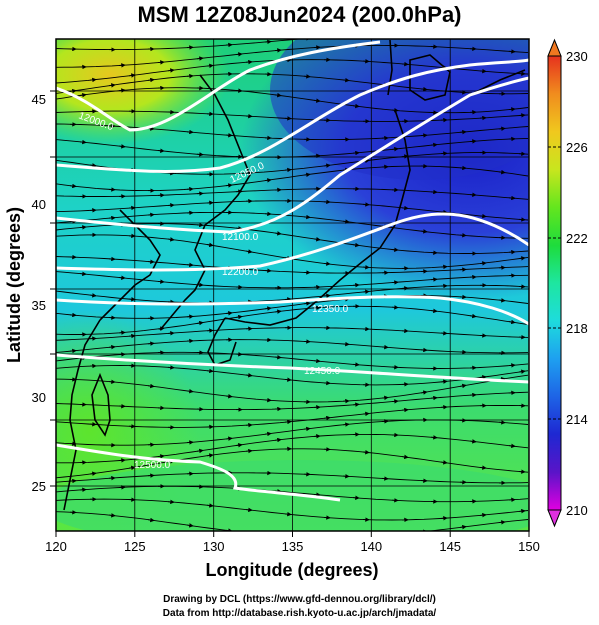 This screenshot has width=599, height=625. I want to click on southern-field, so click(292, 495).